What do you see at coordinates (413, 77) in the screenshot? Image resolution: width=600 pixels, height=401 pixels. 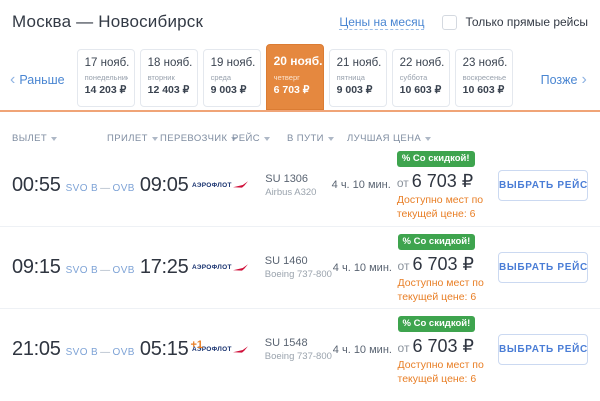 I see `date-card-weekday: суббота` at bounding box center [413, 77].